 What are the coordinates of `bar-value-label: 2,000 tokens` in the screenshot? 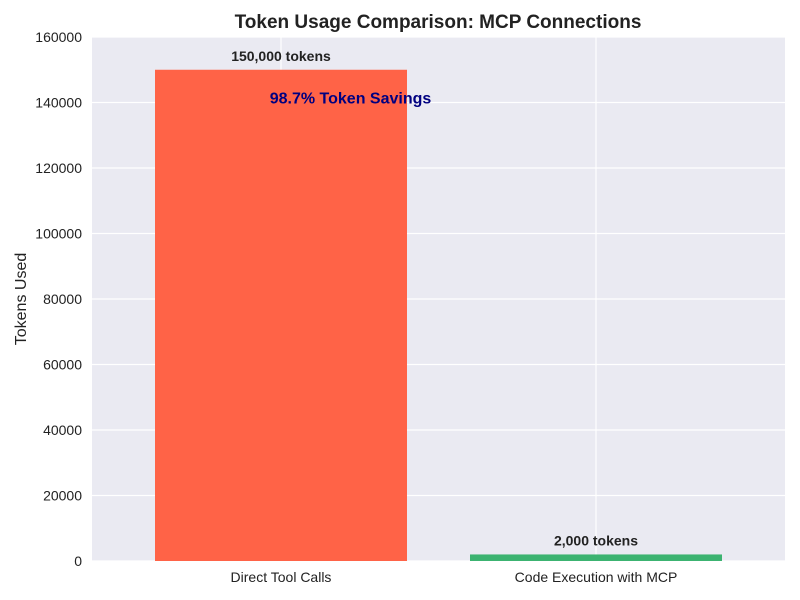 It's located at (596, 540).